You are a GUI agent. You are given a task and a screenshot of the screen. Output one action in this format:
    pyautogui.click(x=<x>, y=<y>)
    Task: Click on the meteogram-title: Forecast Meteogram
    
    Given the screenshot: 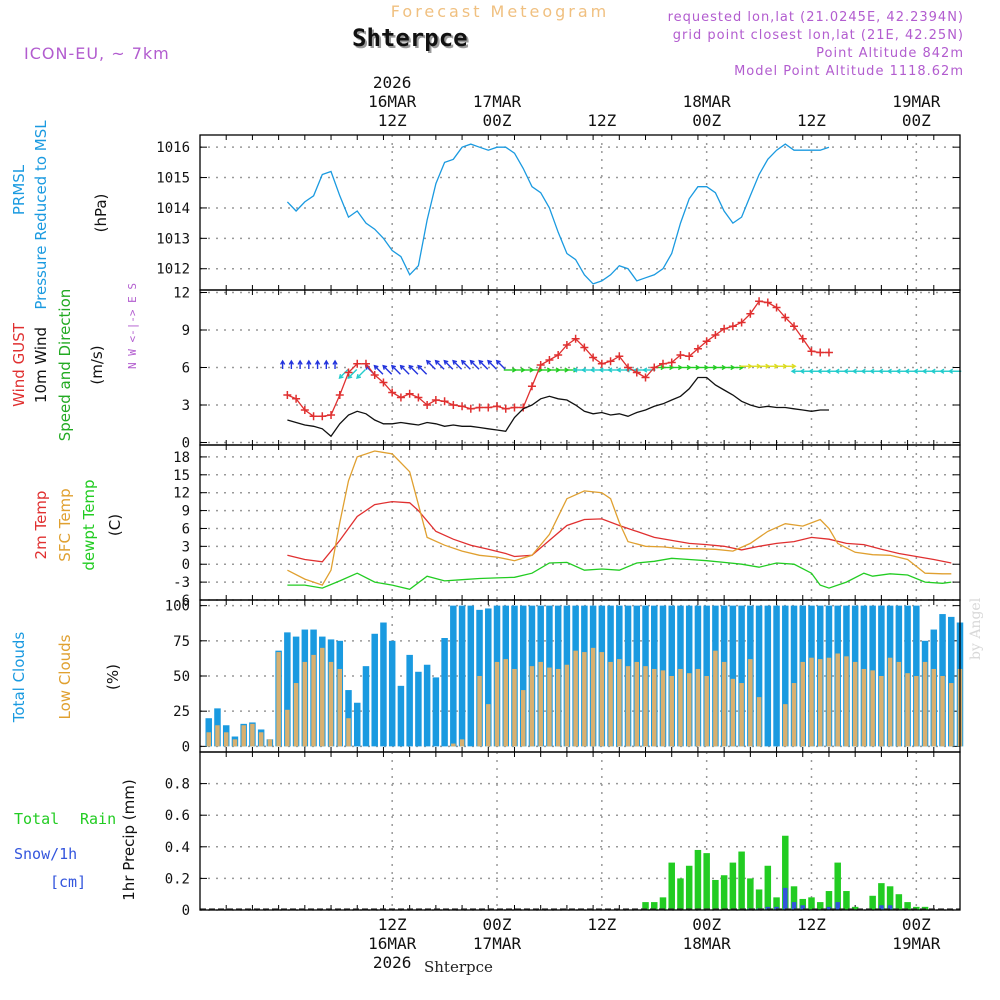 What is the action you would take?
    pyautogui.click(x=500, y=11)
    